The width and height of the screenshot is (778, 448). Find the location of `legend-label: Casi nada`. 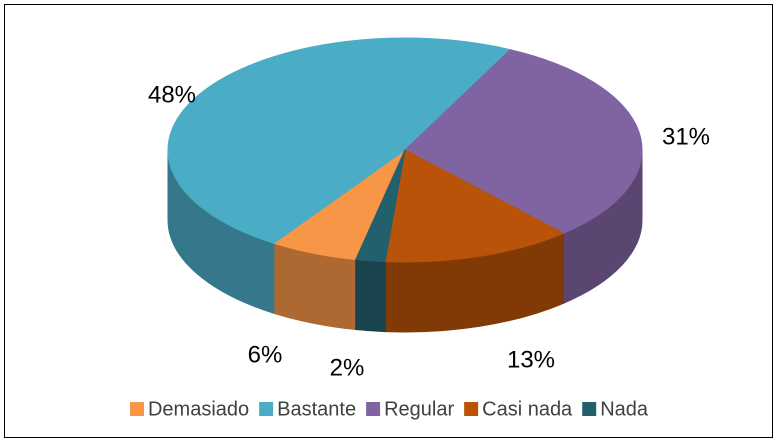

legend-label: Casi nada is located at coordinates (527, 409).